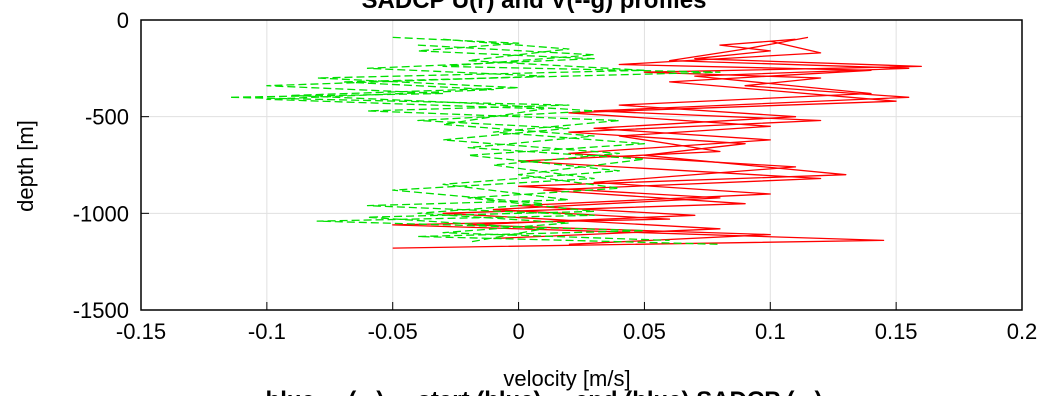 The height and width of the screenshot is (396, 1042). What do you see at coordinates (123, 20) in the screenshot?
I see `y-tick-label: 0` at bounding box center [123, 20].